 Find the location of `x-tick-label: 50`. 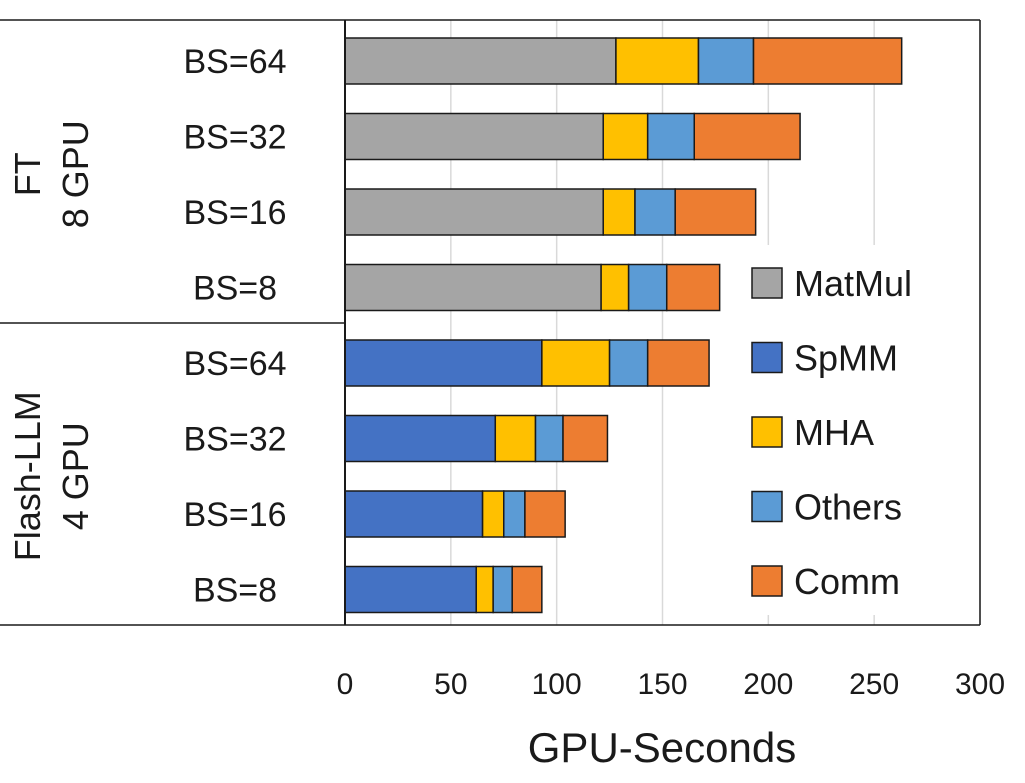

x-tick-label: 50 is located at coordinates (450, 684).